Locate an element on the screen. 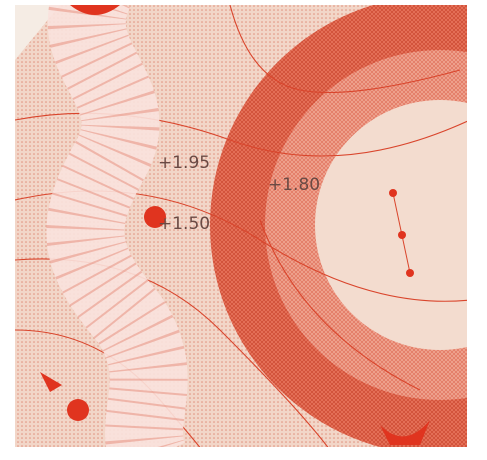  elevation-label: +1.50 is located at coordinates (184, 224).